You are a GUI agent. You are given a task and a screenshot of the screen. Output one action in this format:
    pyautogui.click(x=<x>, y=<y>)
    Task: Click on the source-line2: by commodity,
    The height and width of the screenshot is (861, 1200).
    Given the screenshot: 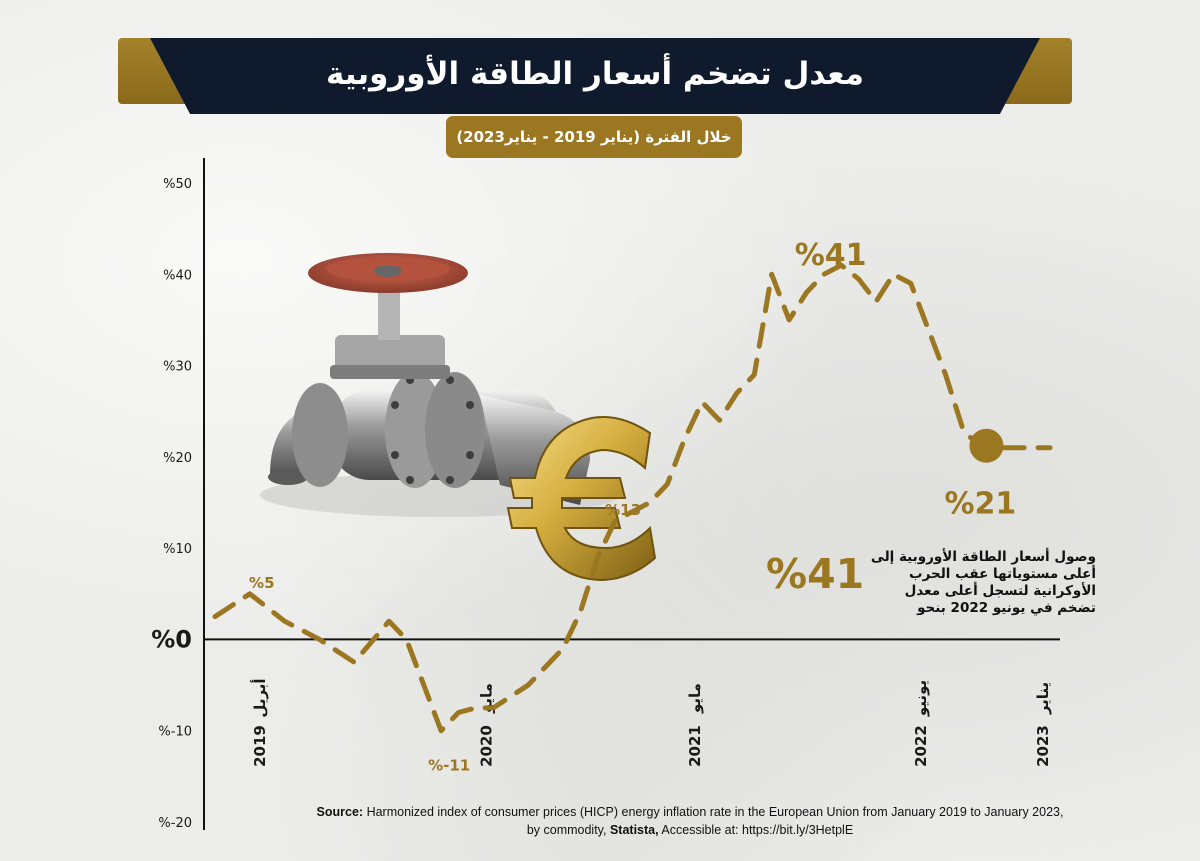 What is the action you would take?
    pyautogui.click(x=566, y=830)
    